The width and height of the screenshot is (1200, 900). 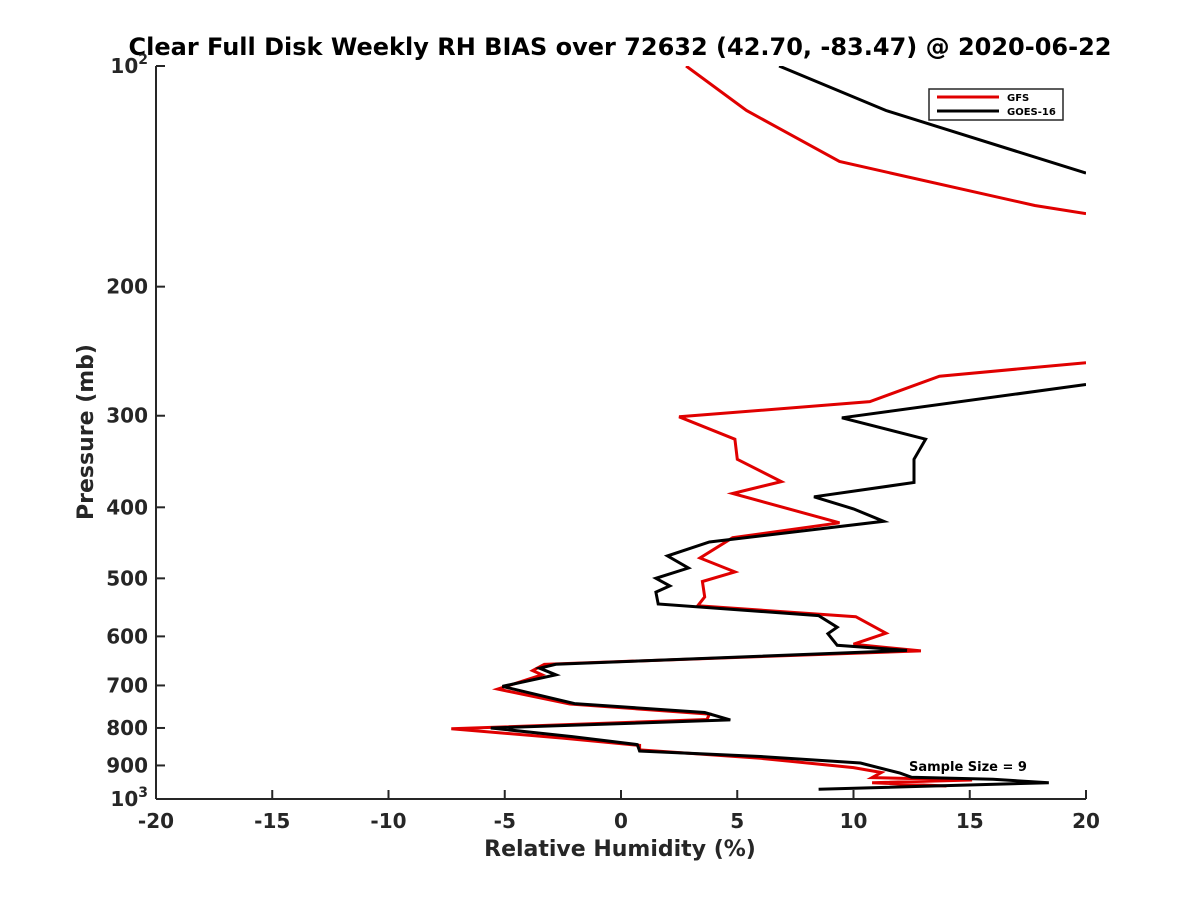 What do you see at coordinates (127, 287) in the screenshot?
I see `y-tick-label: 200` at bounding box center [127, 287].